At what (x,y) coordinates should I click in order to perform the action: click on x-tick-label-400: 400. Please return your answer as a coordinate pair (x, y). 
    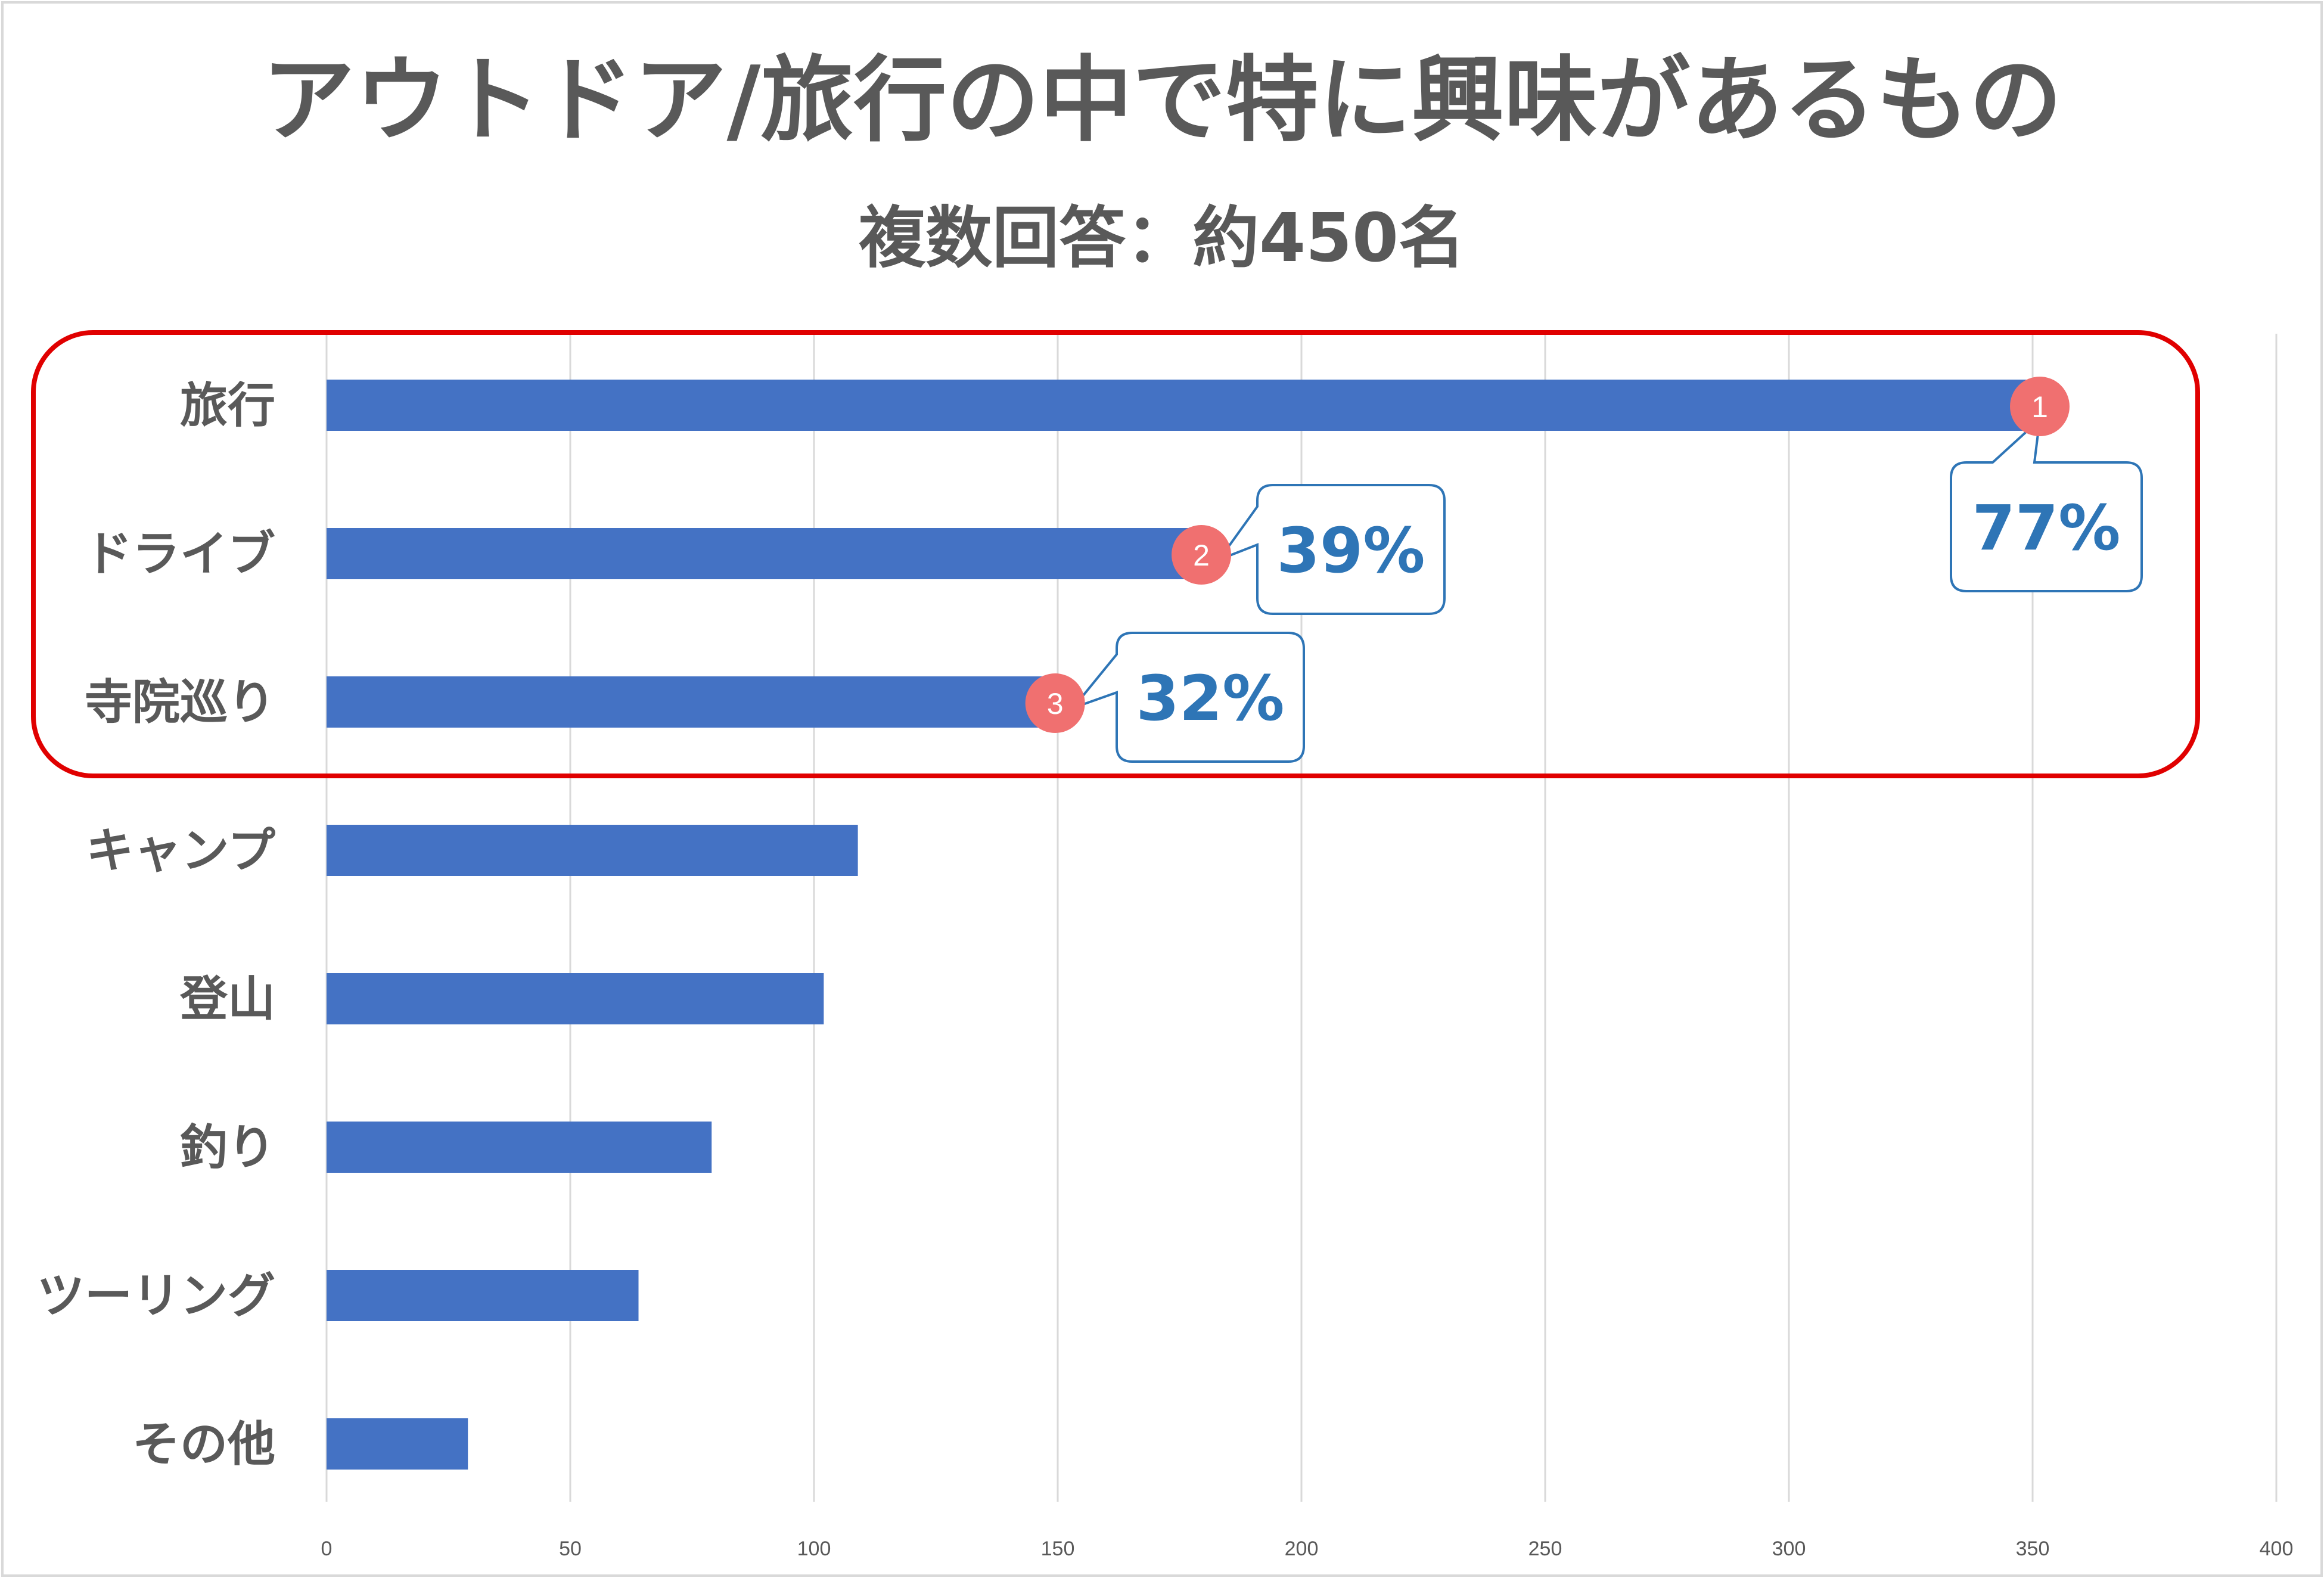
    Looking at the image, I should click on (2277, 1548).